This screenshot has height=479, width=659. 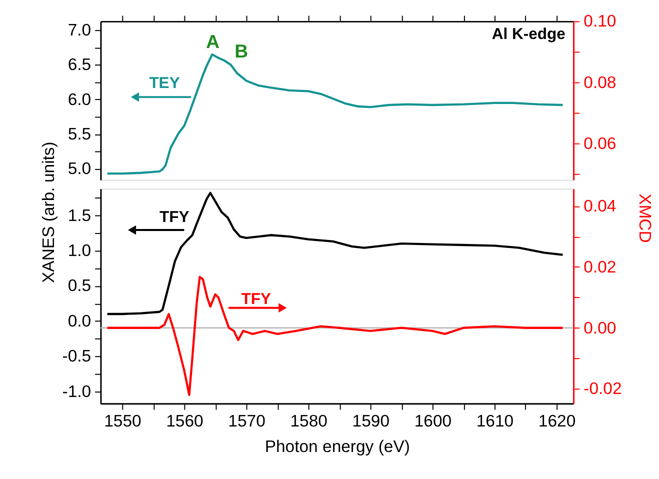 What do you see at coordinates (80, 134) in the screenshot?
I see `y-tick-label: 5.5` at bounding box center [80, 134].